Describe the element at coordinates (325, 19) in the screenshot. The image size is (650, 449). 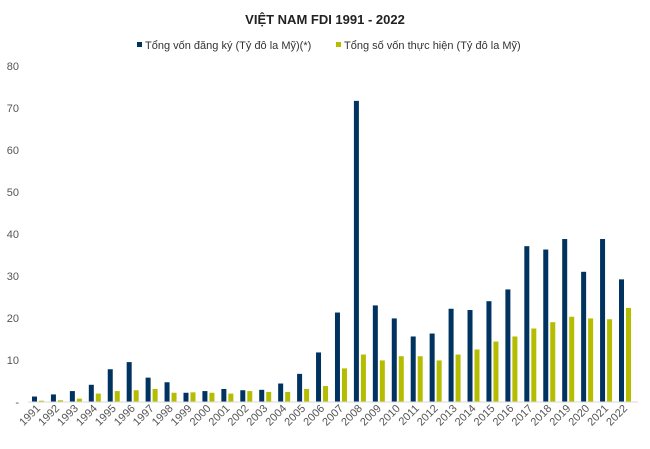
I see `chart-title: VIỆT NAM FDI 1991 - 2022` at that location.